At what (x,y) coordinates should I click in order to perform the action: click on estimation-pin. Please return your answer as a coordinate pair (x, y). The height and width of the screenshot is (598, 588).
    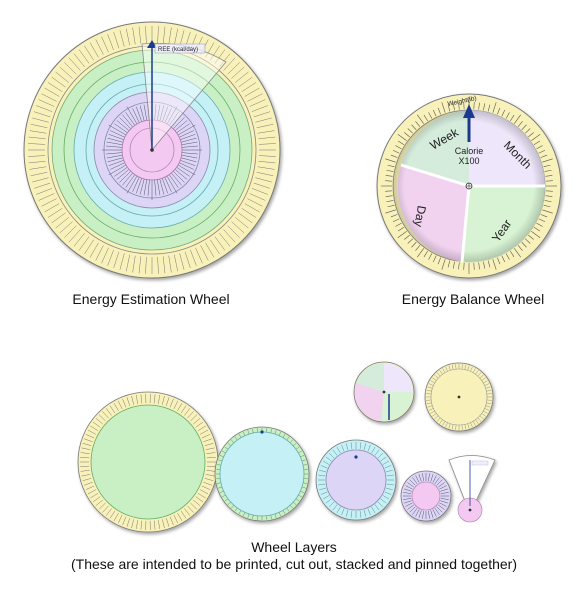
    Looking at the image, I should click on (152, 150).